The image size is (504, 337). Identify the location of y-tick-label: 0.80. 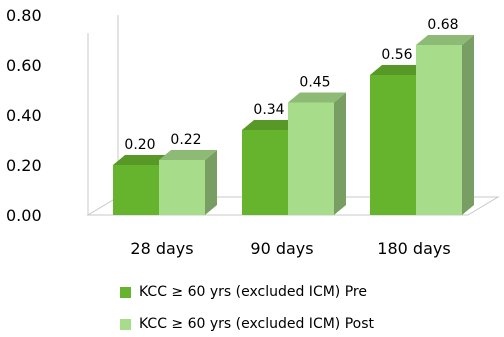
(24, 15).